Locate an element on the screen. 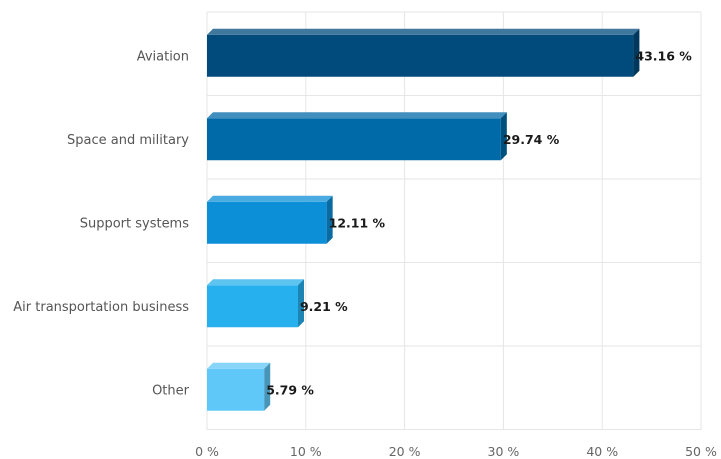 This screenshot has height=459, width=721. value-label: 43.16 % is located at coordinates (663, 55).